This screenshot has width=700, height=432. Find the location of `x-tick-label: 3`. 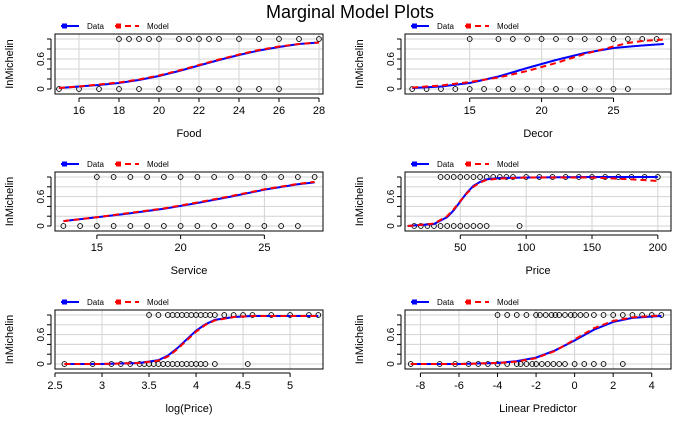

x-tick-label: 3 is located at coordinates (102, 386).